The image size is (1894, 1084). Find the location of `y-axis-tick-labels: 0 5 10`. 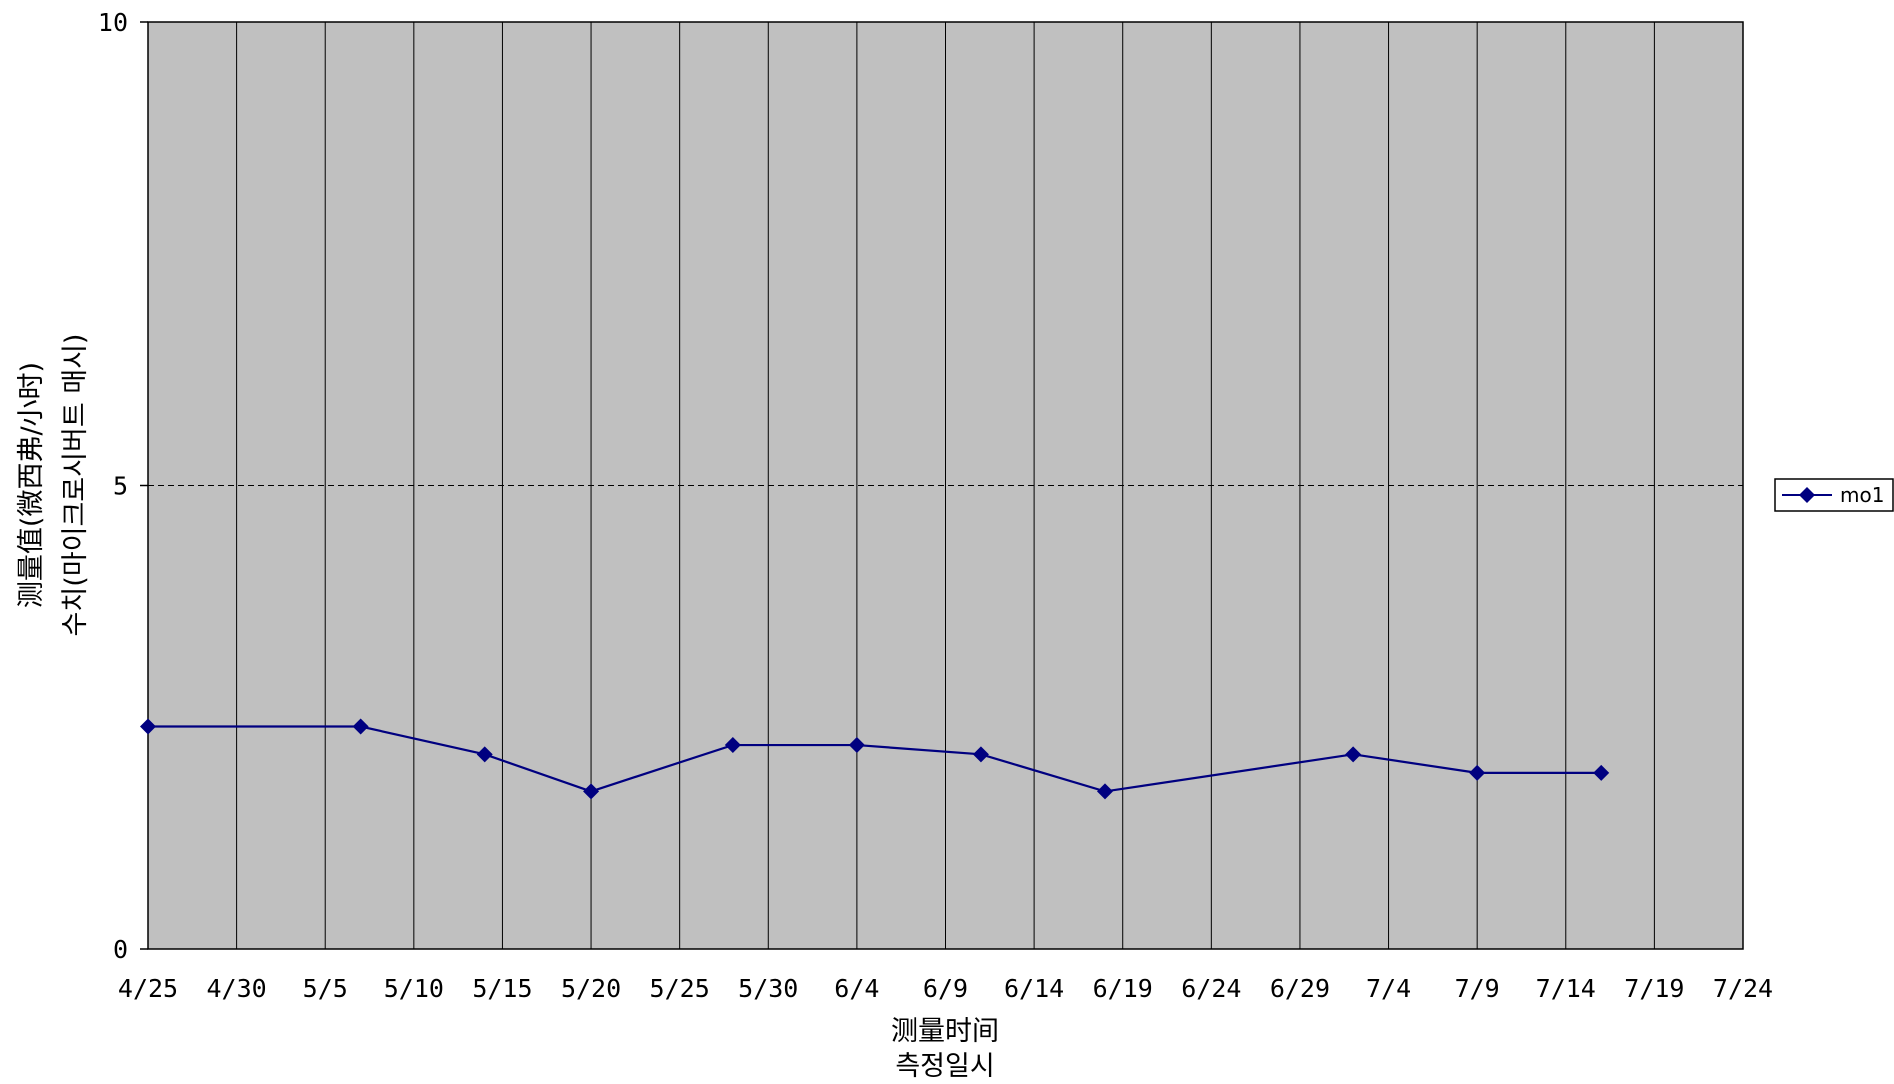

y-axis-tick-labels: 0 5 10 is located at coordinates (113, 486).